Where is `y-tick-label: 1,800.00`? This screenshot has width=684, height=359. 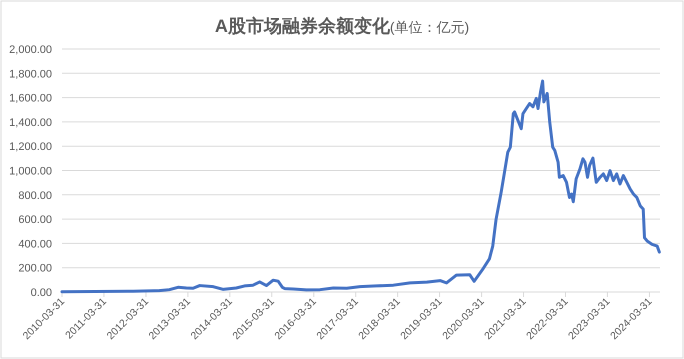 y-tick-label: 1,800.00 is located at coordinates (30, 74).